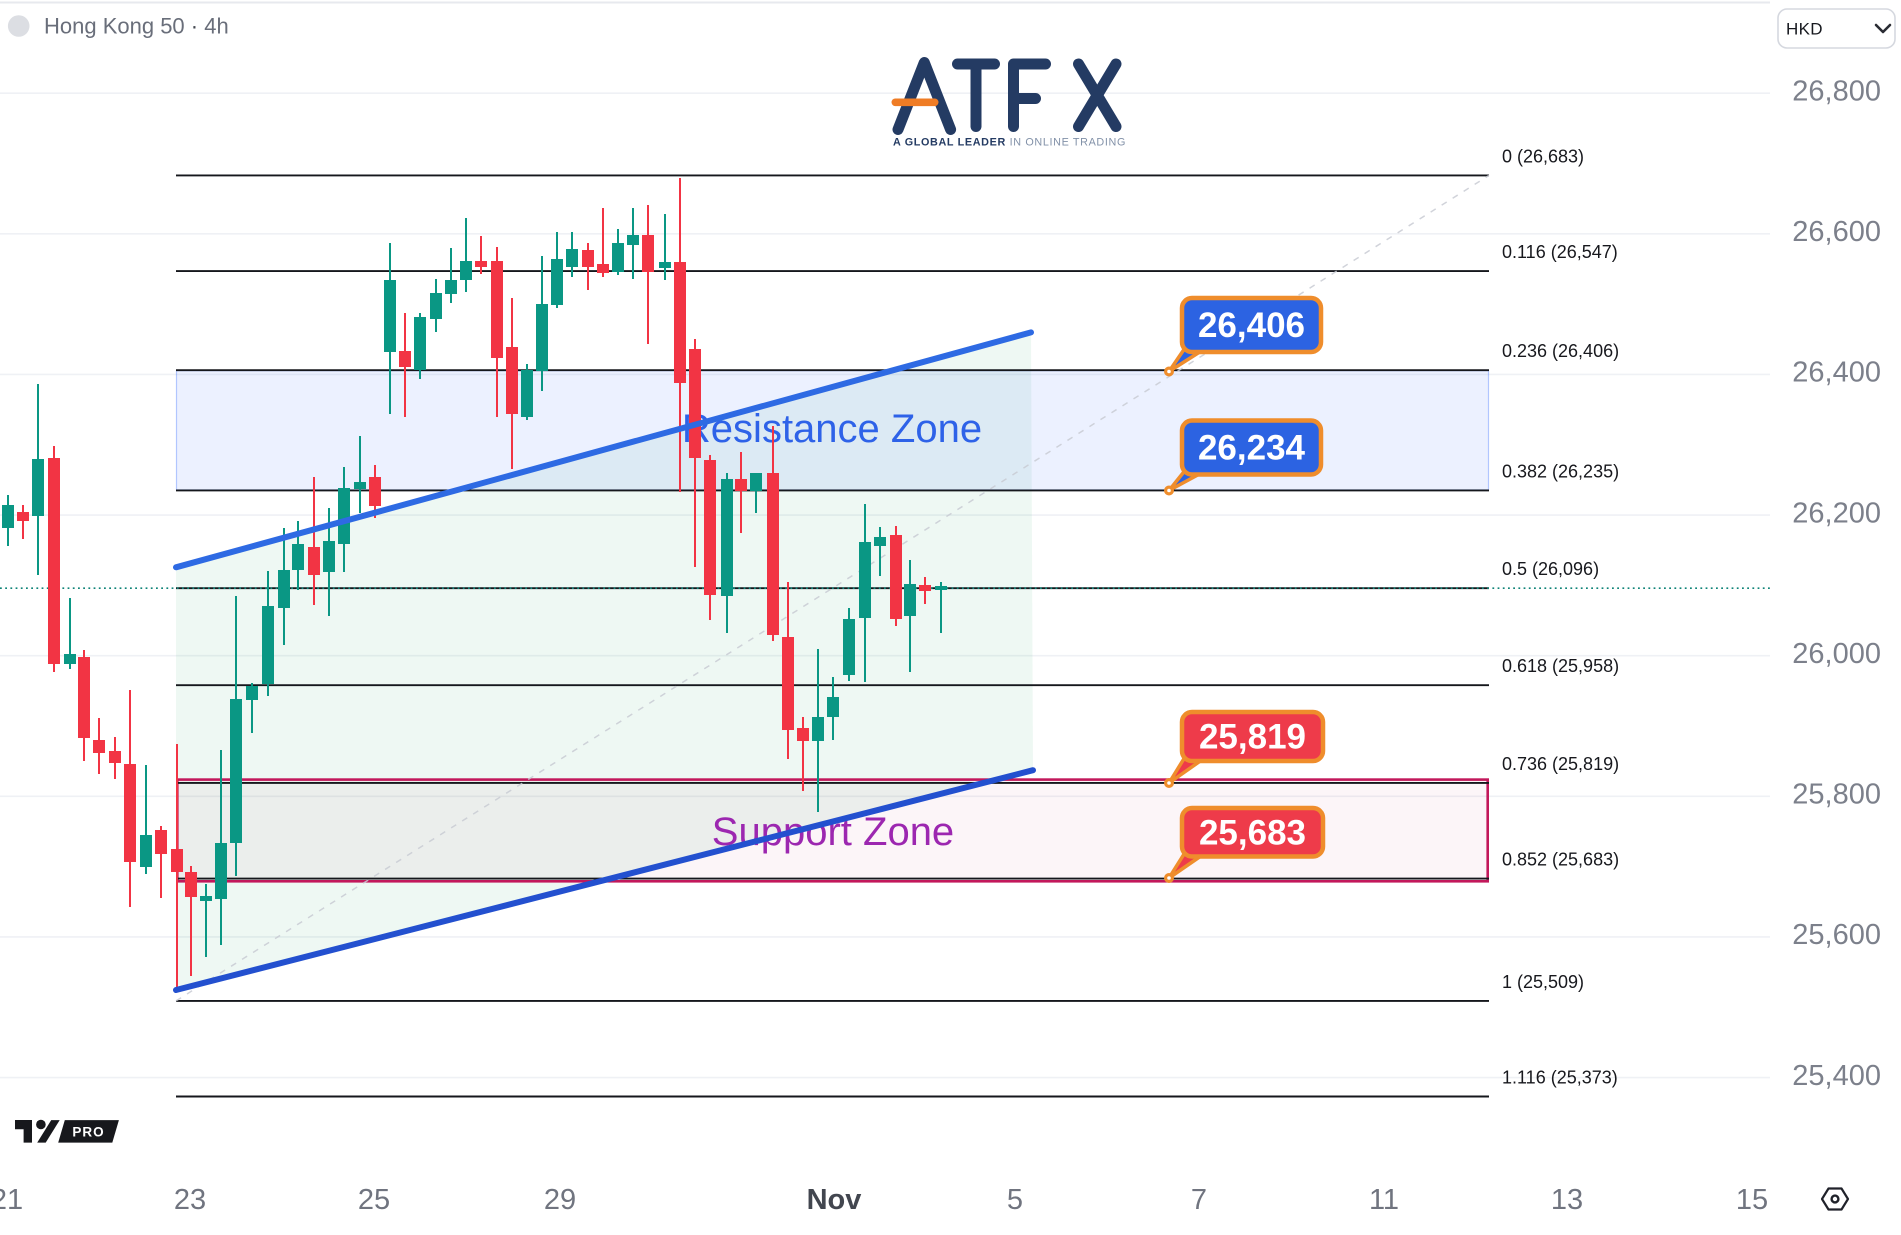  Describe the element at coordinates (1384, 1200) in the screenshot. I see `svg-text: 11` at that location.